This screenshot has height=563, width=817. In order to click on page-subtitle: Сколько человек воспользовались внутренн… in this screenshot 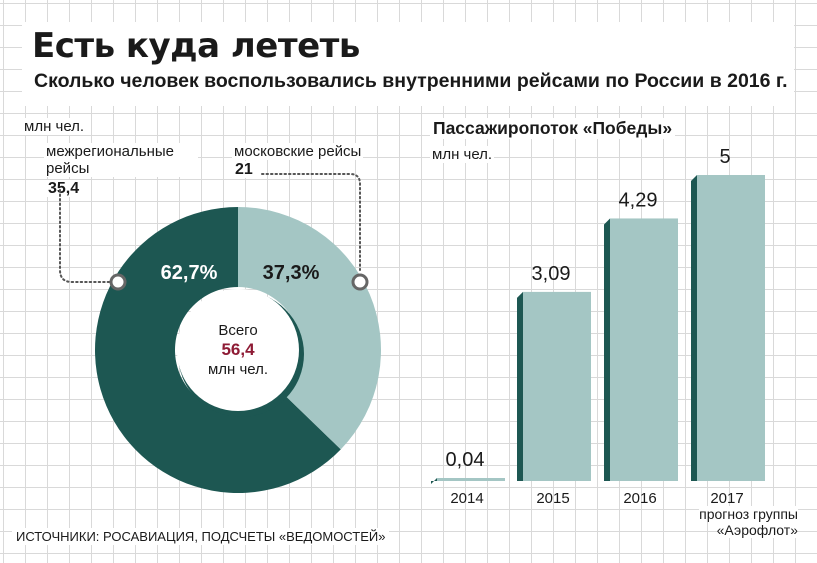, I will do `click(411, 81)`.